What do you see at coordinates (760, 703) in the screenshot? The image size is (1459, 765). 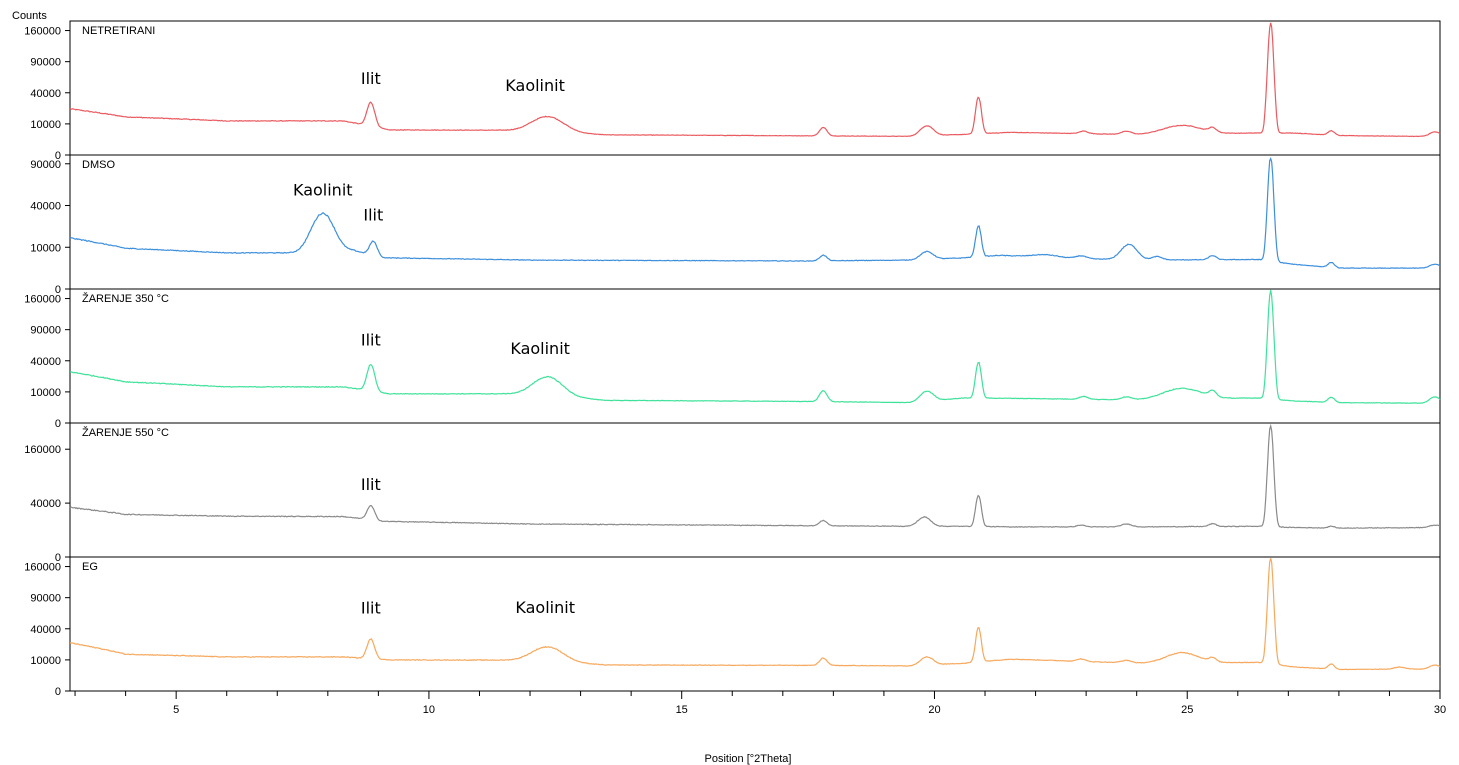 I see `x-axis: 5 10 15 20 25 30` at bounding box center [760, 703].